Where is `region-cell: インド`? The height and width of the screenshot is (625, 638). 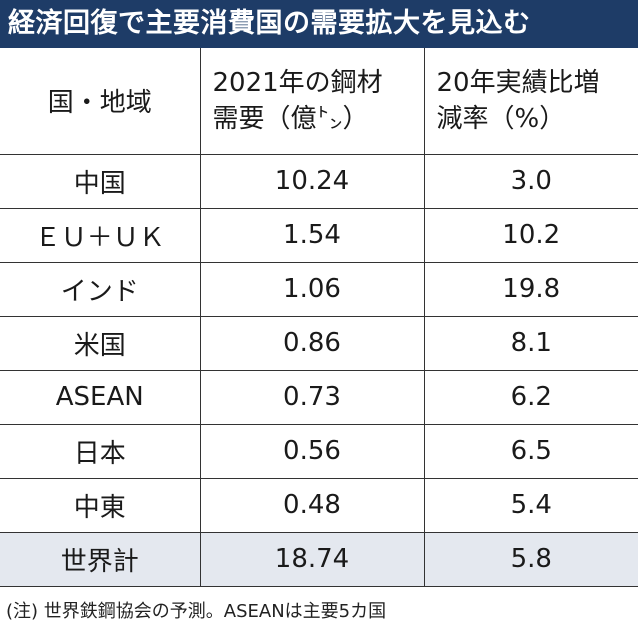 region-cell: インド is located at coordinates (100, 289).